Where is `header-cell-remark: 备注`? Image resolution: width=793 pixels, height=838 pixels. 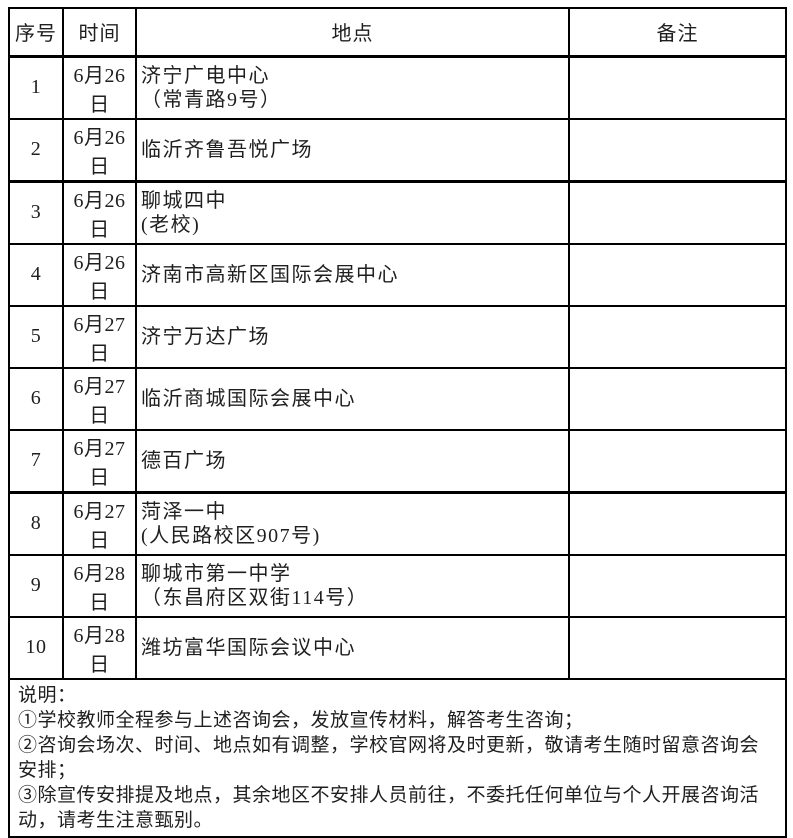
header-cell-remark: 备注 is located at coordinates (677, 32).